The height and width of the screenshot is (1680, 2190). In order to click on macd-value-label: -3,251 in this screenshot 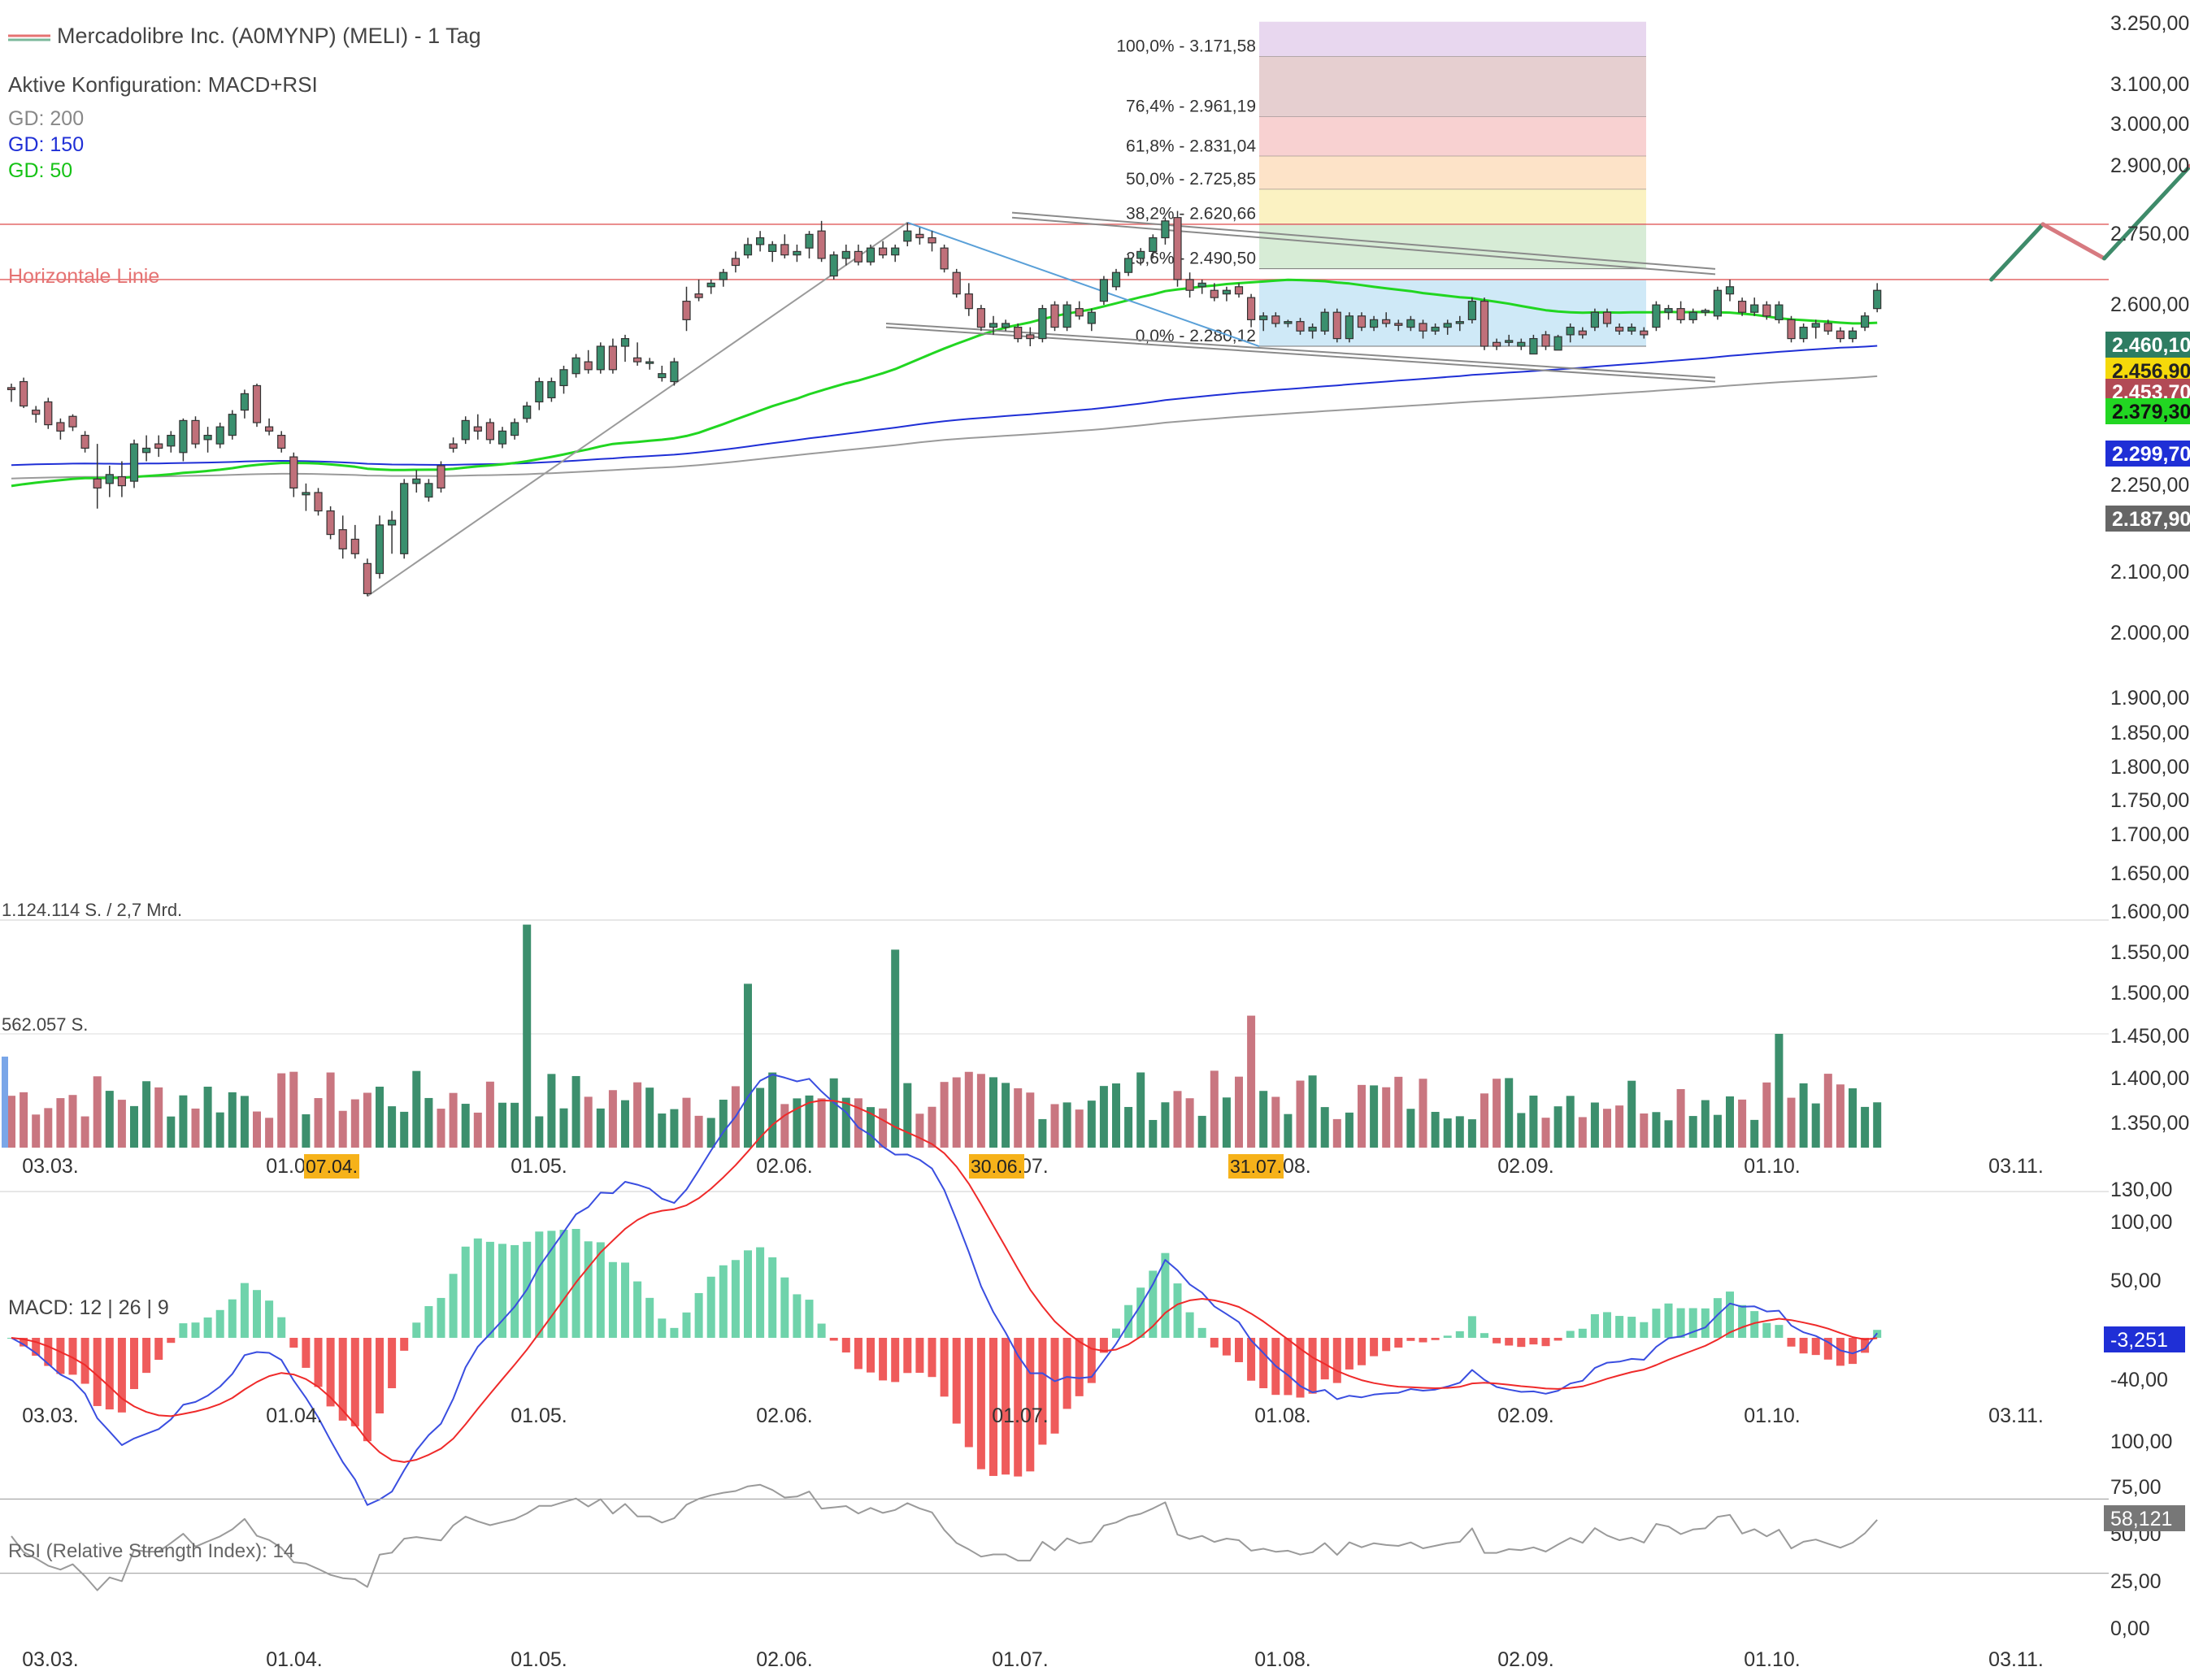, I will do `click(2139, 1340)`.